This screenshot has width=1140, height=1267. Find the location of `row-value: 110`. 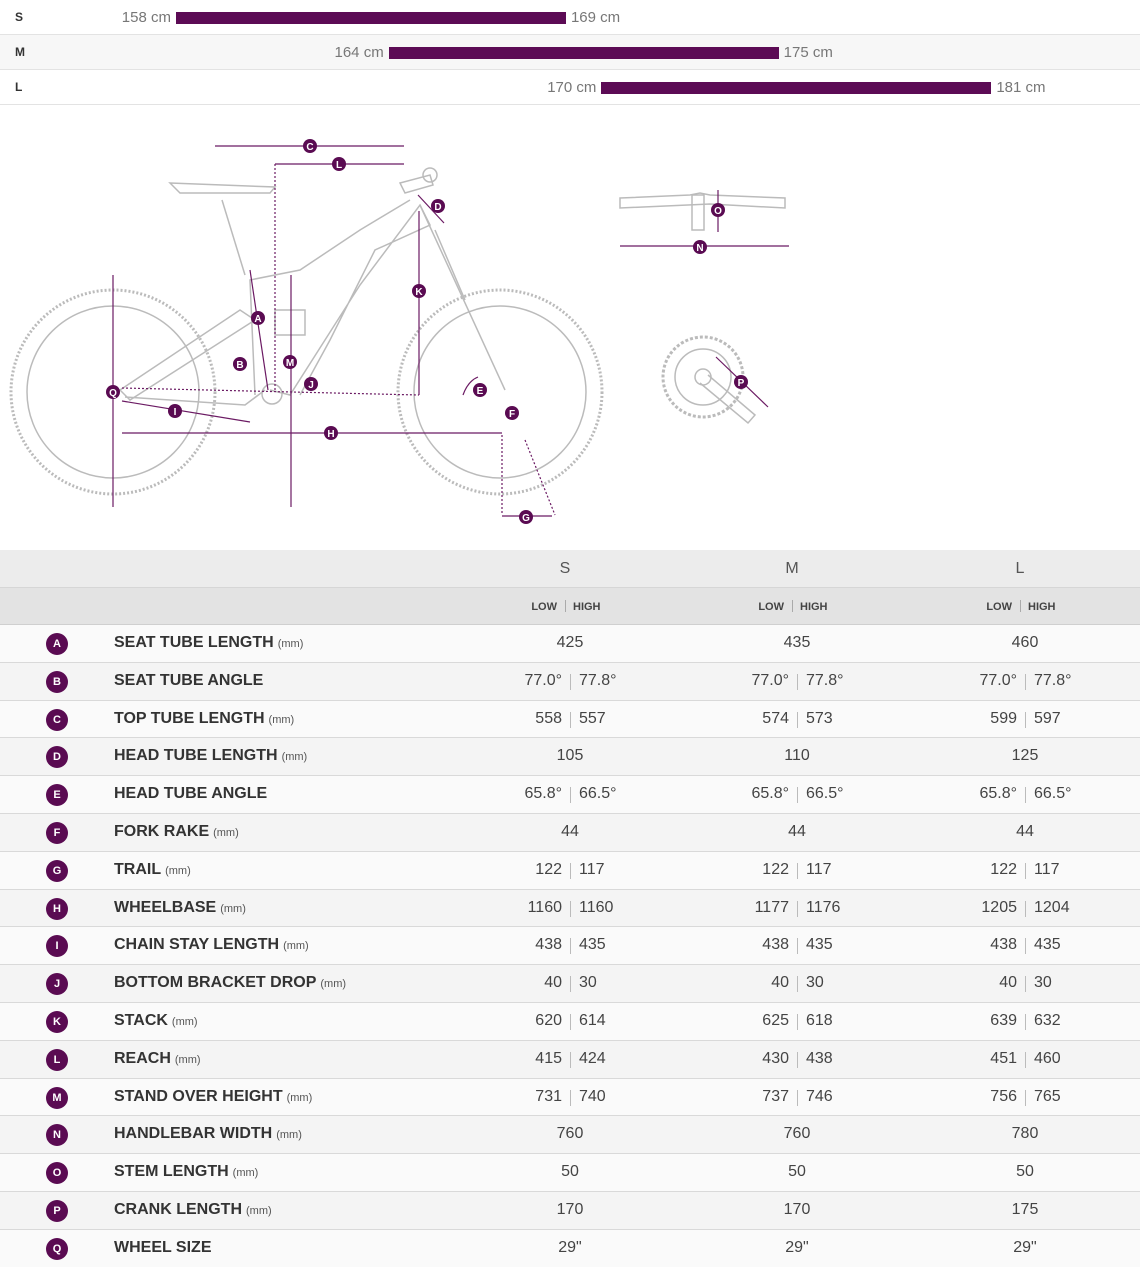

row-value: 110 is located at coordinates (797, 756).